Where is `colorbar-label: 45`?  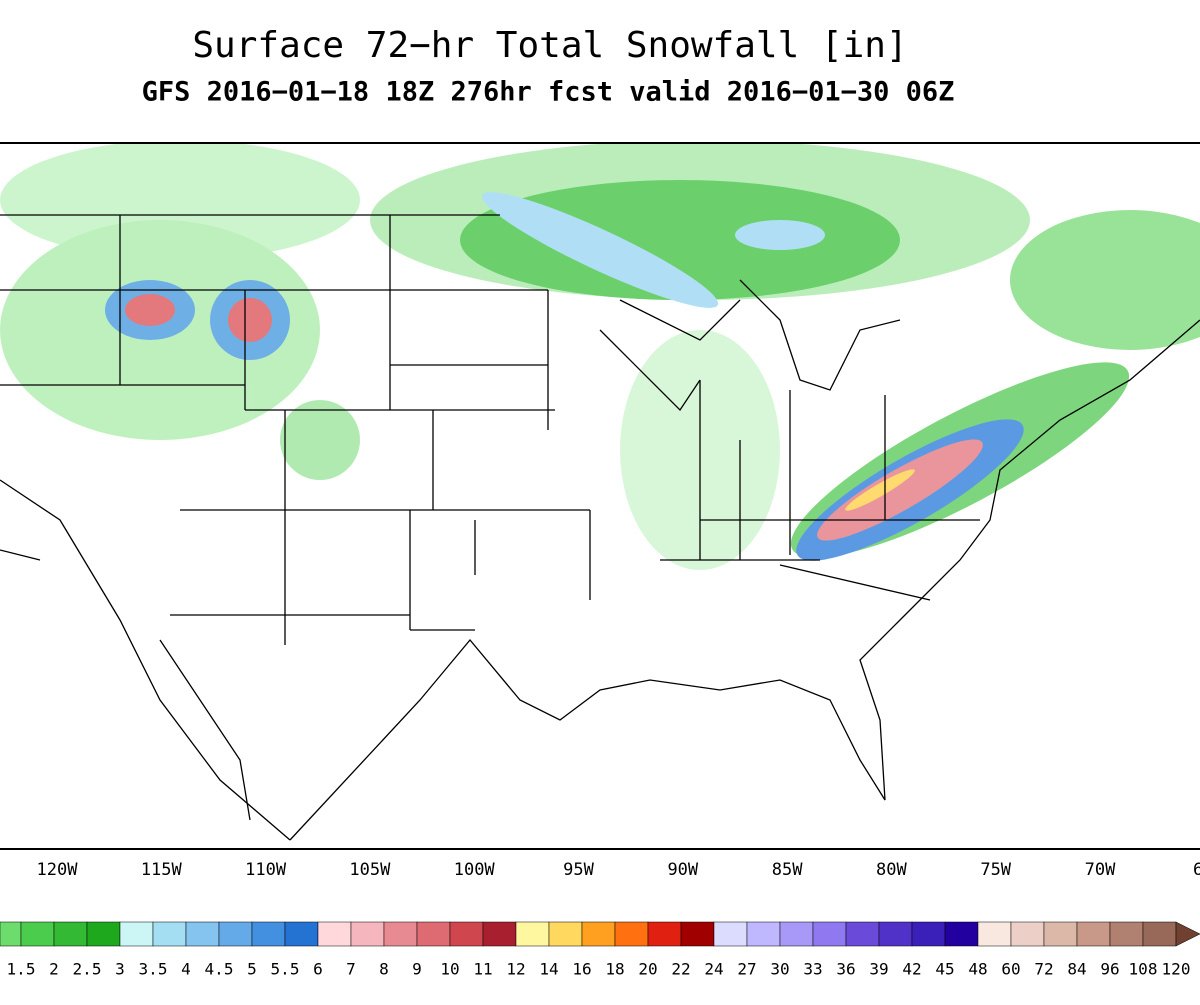
colorbar-label: 45 is located at coordinates (944, 969).